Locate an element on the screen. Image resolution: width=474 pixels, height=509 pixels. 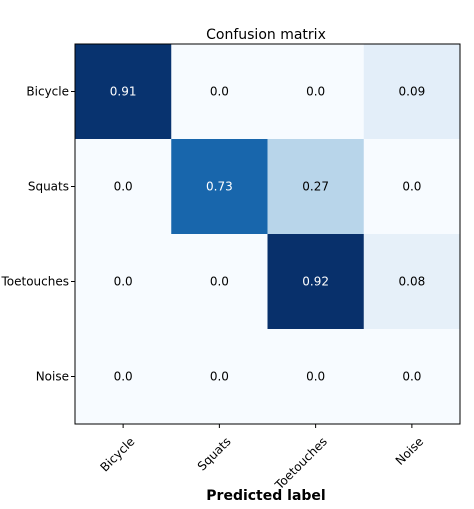
y-tick-label: Bicycle is located at coordinates (47, 92).